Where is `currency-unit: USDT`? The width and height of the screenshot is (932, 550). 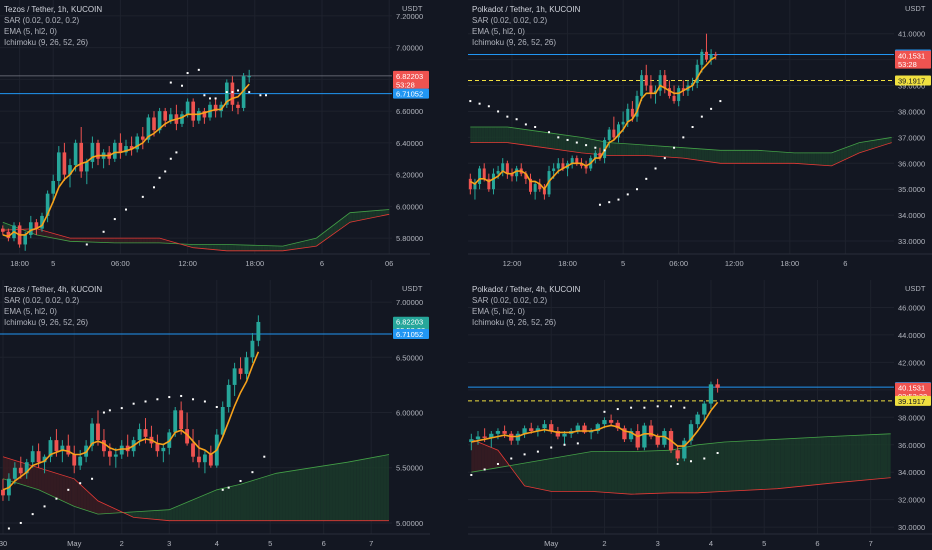 currency-unit: USDT is located at coordinates (915, 288).